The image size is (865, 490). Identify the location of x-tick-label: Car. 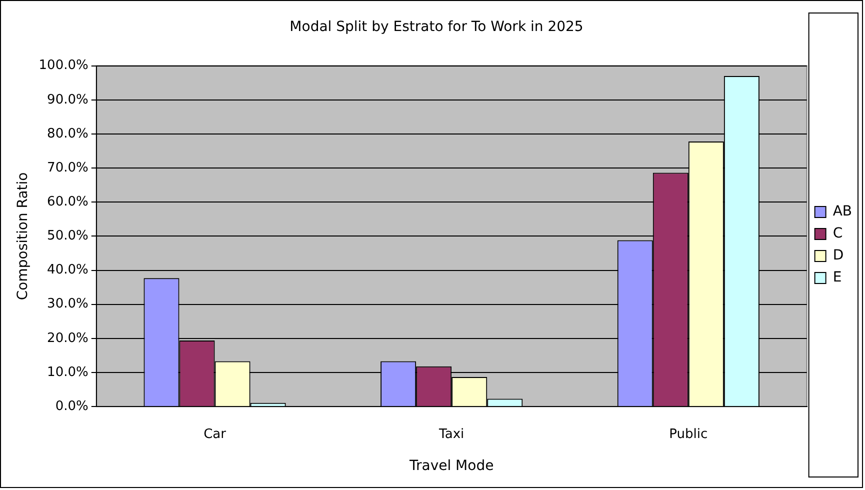
(215, 434).